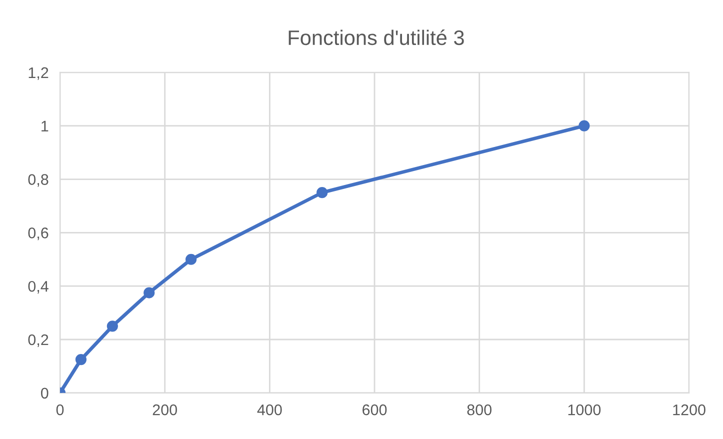 The height and width of the screenshot is (439, 723). Describe the element at coordinates (38, 287) in the screenshot. I see `y-tick-label: 0,4` at that location.